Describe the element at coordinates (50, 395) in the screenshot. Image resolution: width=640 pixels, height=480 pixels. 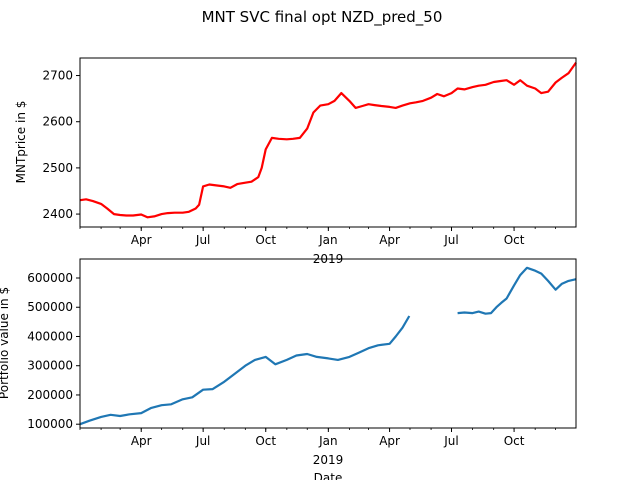
I see `portfolio-y-tick-label: 200000` at that location.